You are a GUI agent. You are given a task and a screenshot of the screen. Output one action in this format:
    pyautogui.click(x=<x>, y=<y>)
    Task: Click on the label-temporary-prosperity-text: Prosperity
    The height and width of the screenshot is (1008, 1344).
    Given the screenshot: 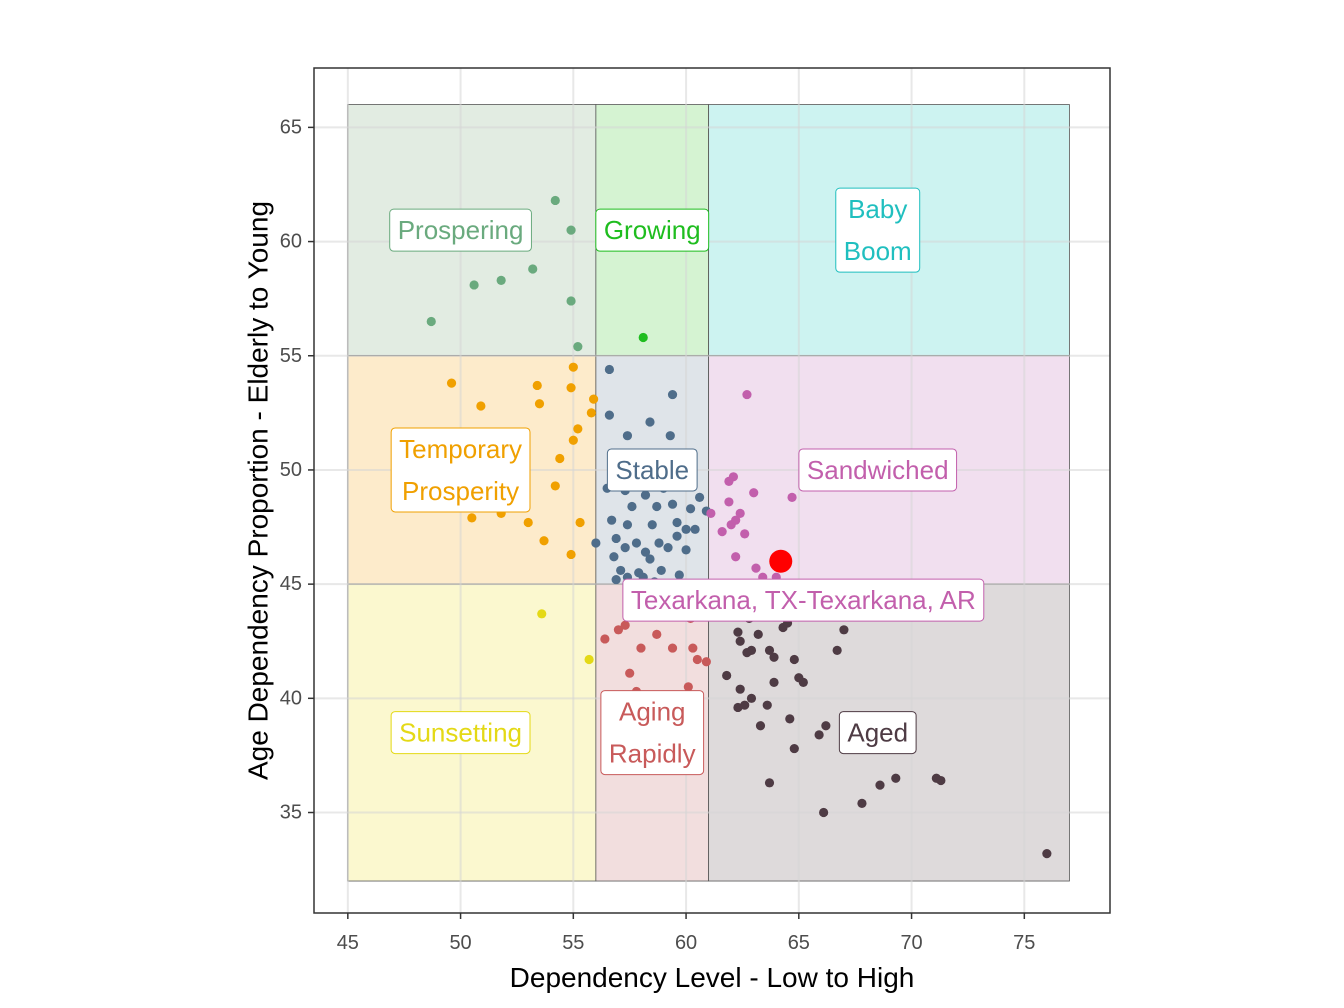 What is the action you would take?
    pyautogui.click(x=460, y=491)
    